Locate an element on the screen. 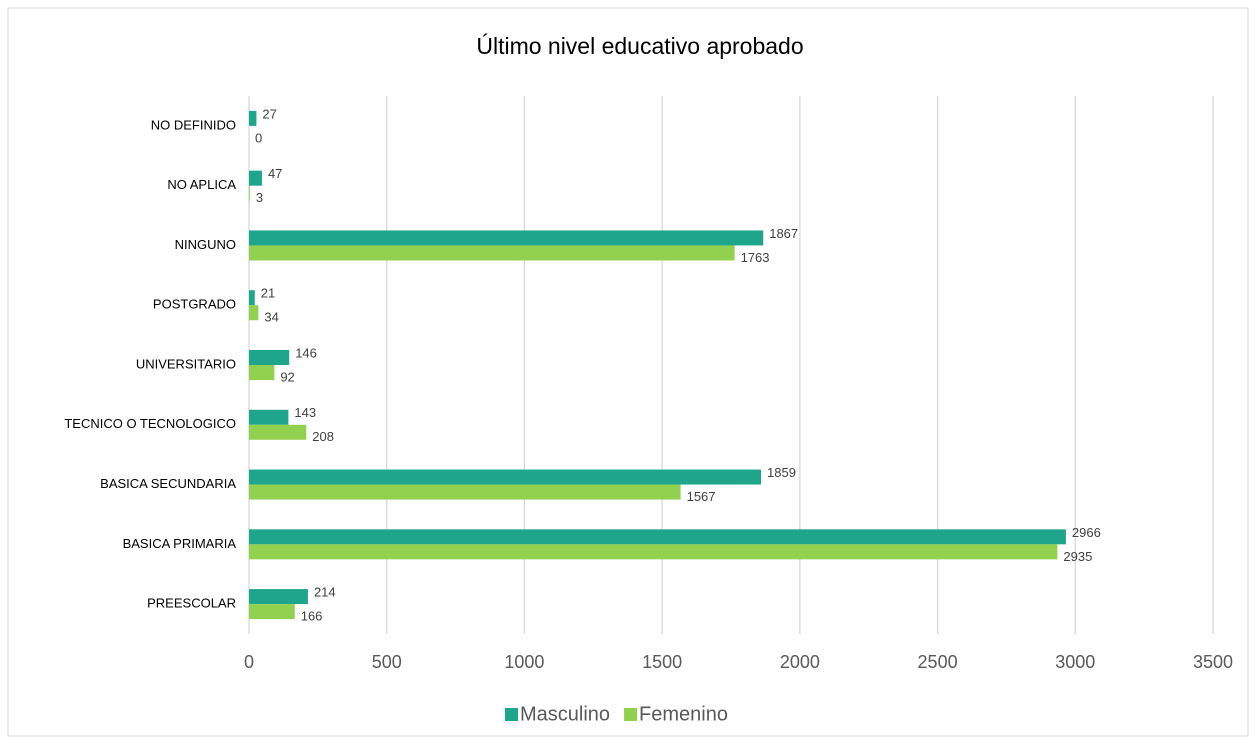  value-label: 1567 is located at coordinates (701, 496).